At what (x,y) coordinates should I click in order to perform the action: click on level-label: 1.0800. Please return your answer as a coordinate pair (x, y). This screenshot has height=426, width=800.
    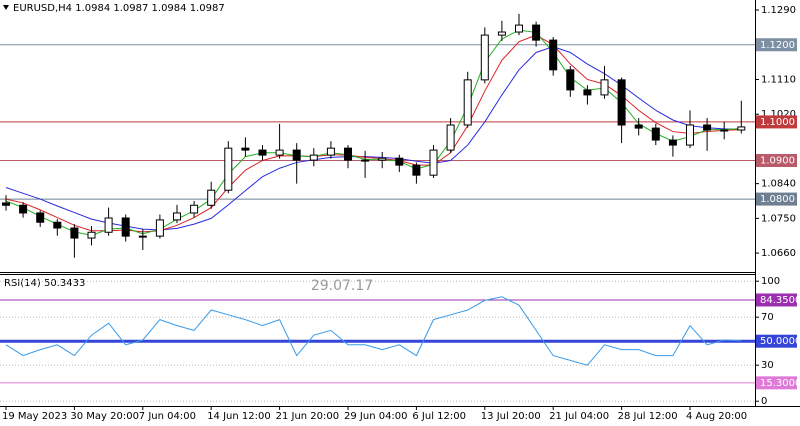
    Looking at the image, I should click on (777, 199).